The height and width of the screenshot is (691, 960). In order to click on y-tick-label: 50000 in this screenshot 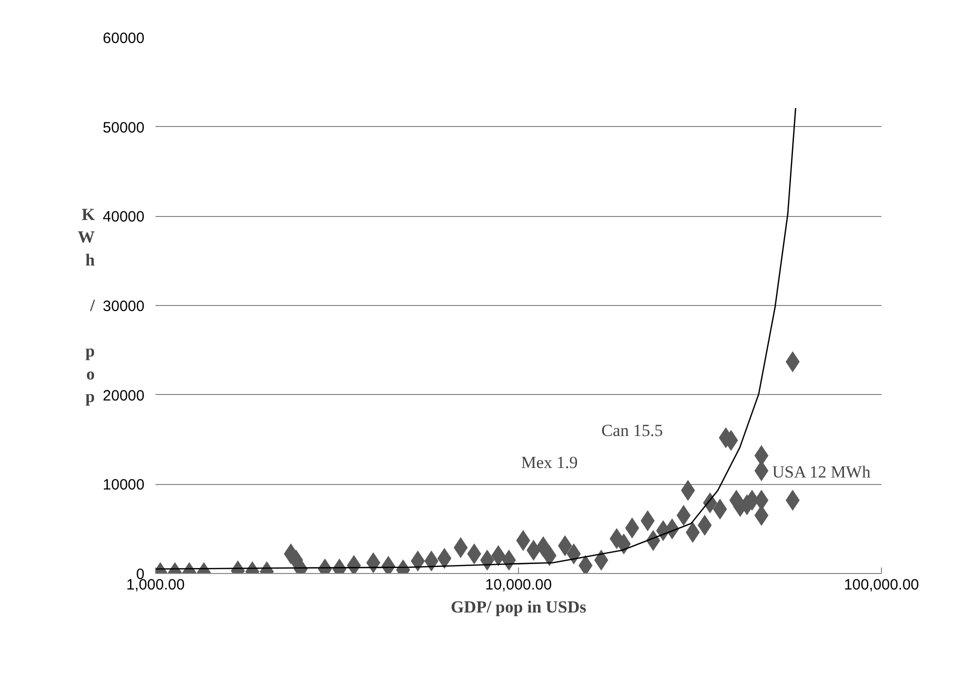, I will do `click(123, 127)`.